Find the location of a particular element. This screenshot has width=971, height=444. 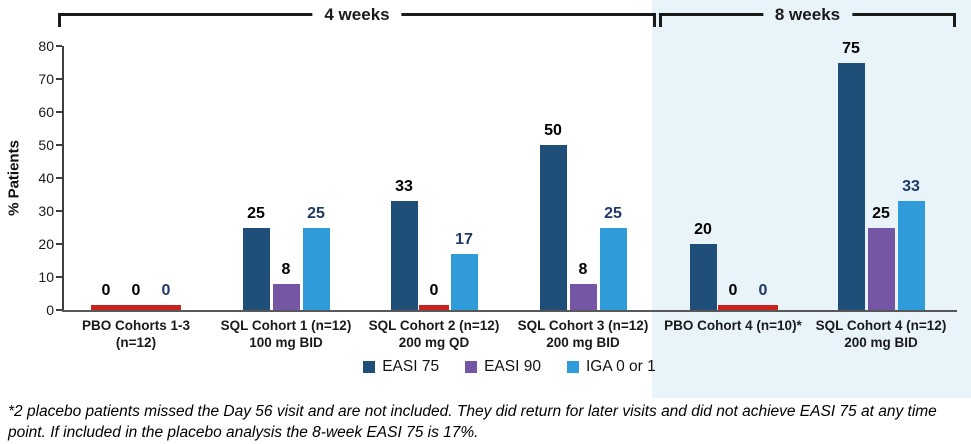

x-axis-category-label: SQL Cohort 2 (n=12) 200 mg QD is located at coordinates (434, 334).